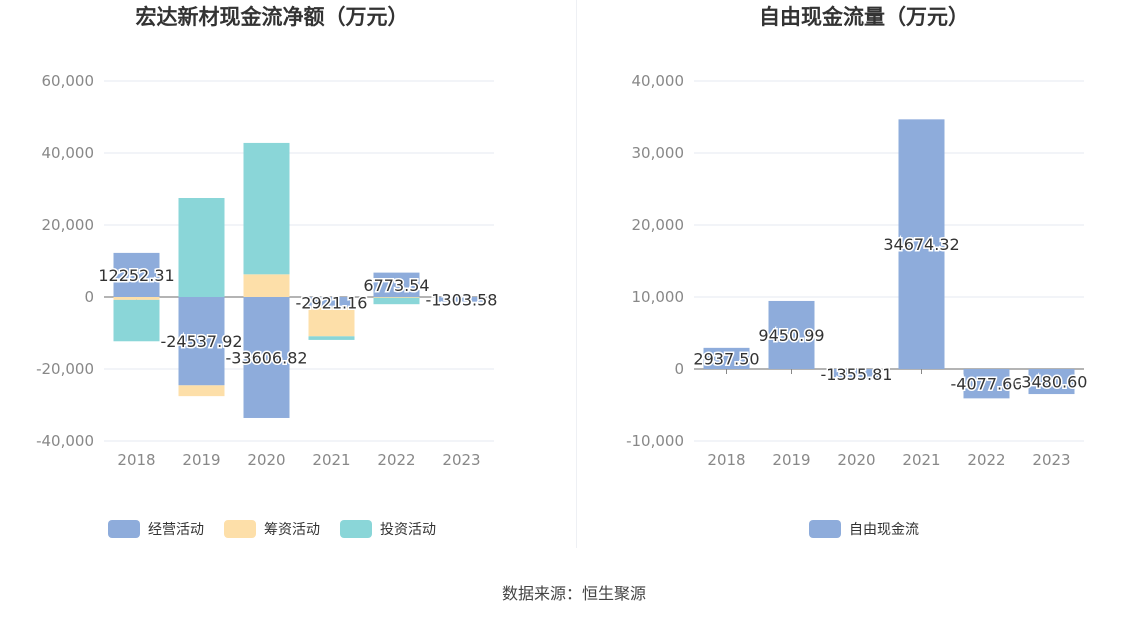 The height and width of the screenshot is (619, 1148). I want to click on bar-自由现金流-2023, so click(1051, 382).